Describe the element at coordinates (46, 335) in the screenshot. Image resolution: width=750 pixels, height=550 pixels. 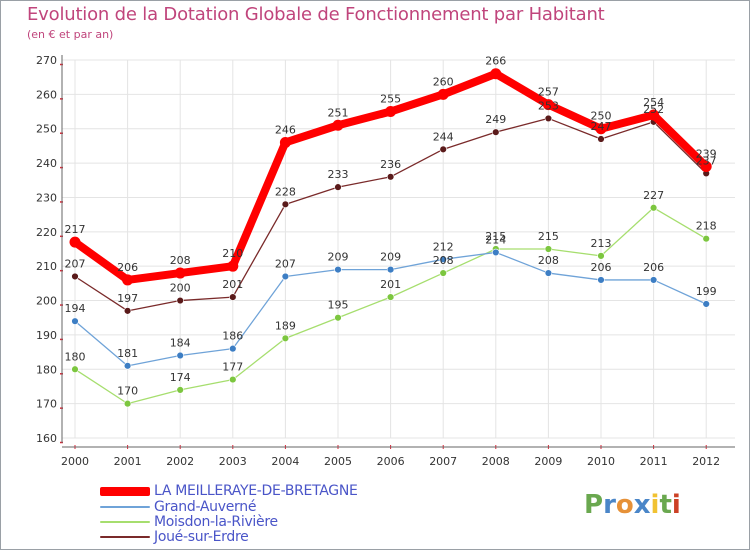
I see `y-tick-label: 190` at that location.